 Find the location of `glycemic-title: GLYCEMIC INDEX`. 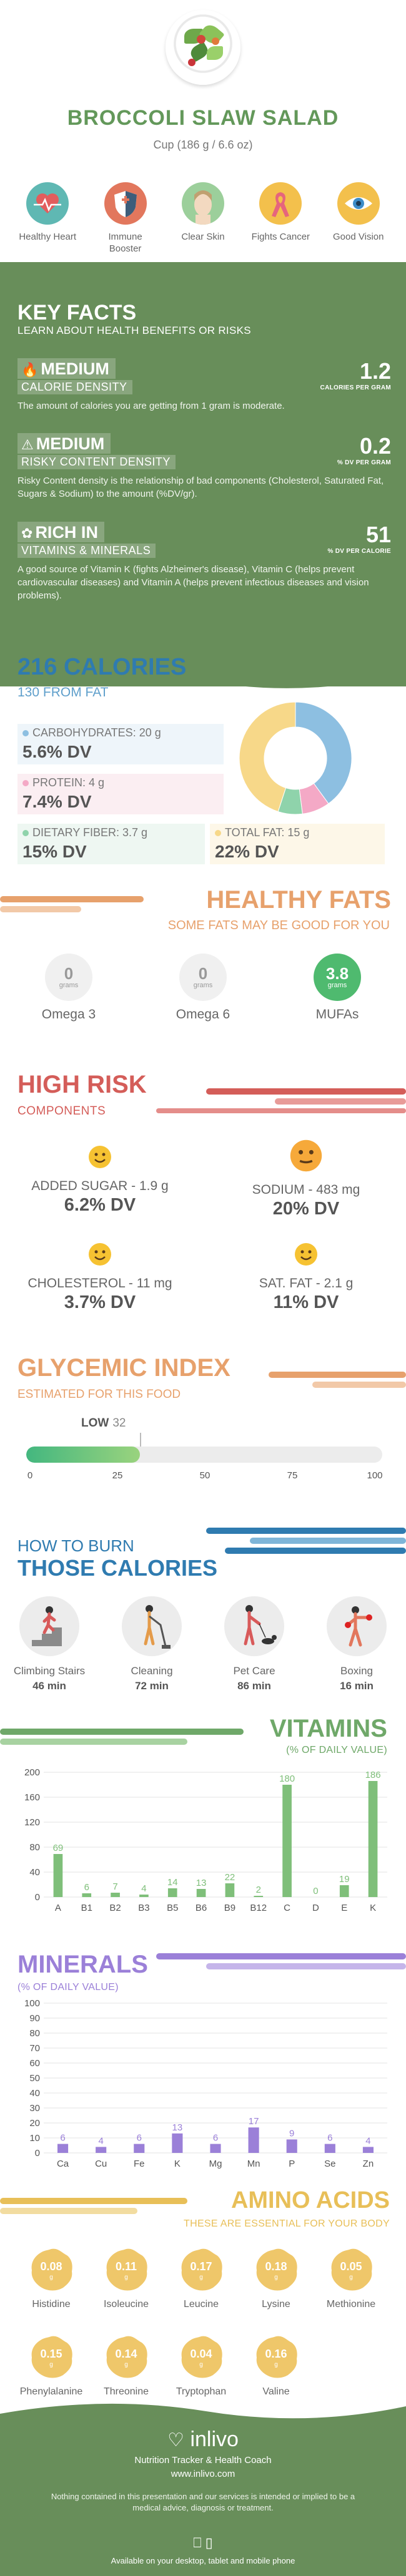

glycemic-title: GLYCEMIC INDEX is located at coordinates (123, 1368).